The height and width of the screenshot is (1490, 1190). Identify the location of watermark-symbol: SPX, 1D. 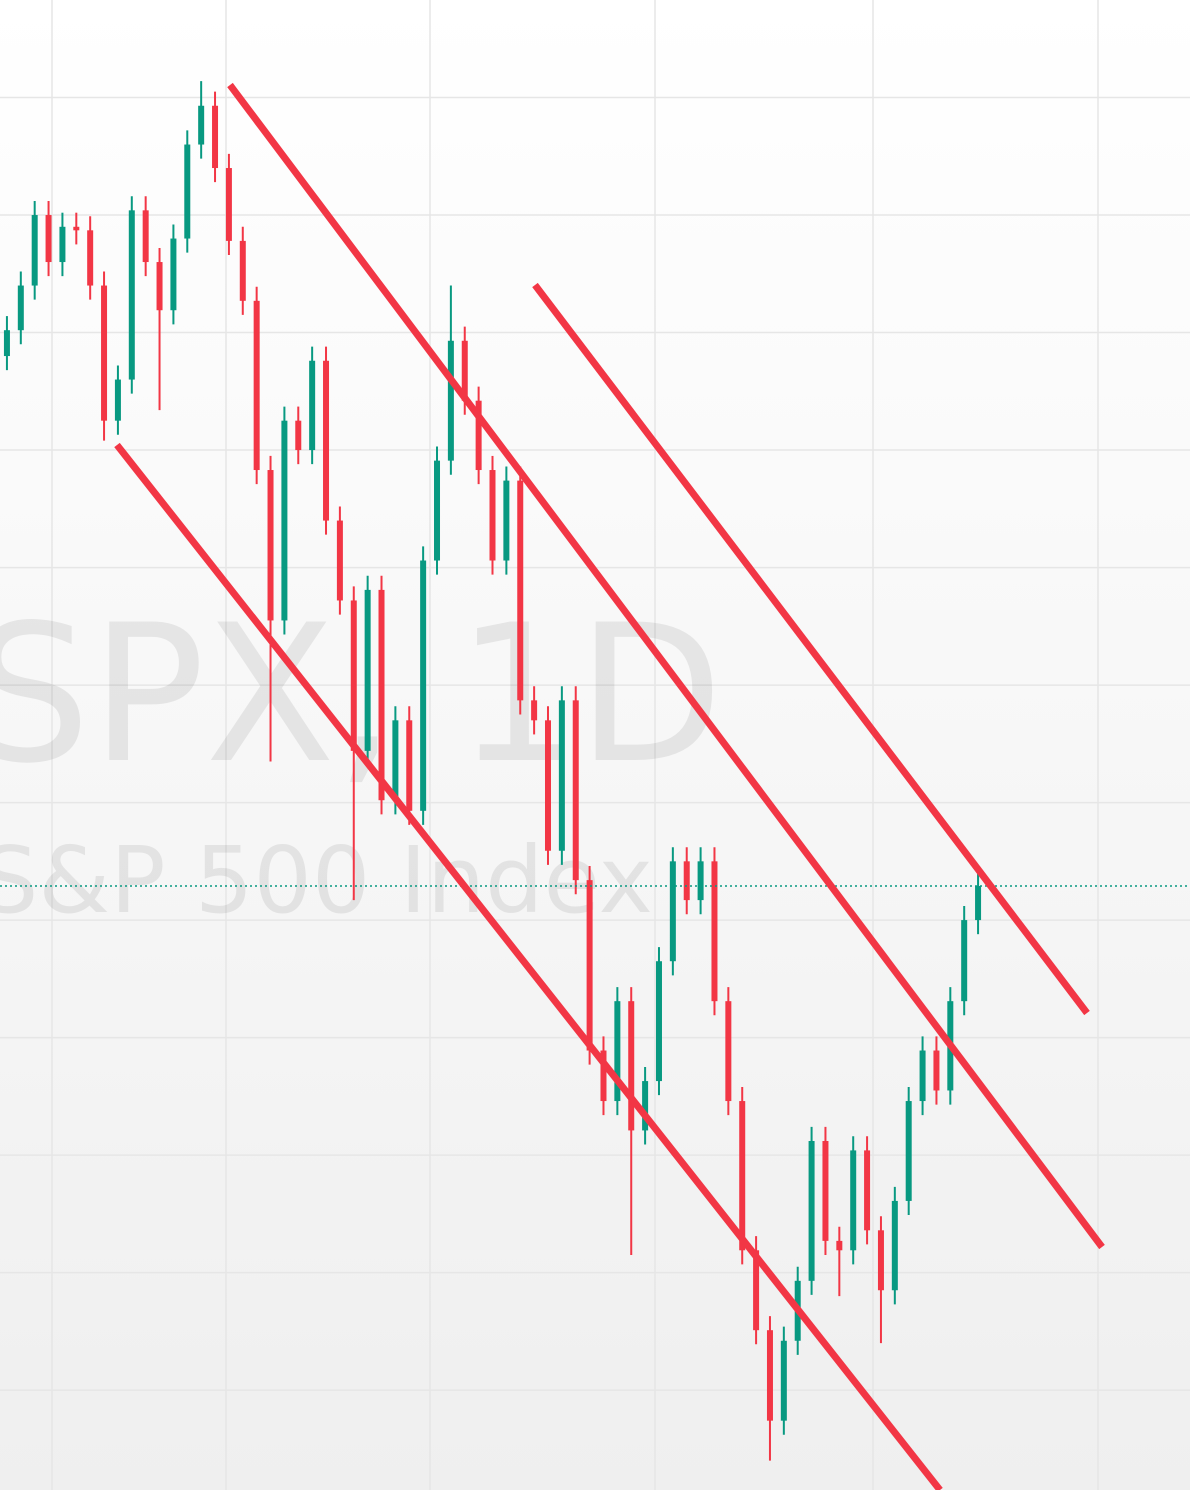
(361, 694).